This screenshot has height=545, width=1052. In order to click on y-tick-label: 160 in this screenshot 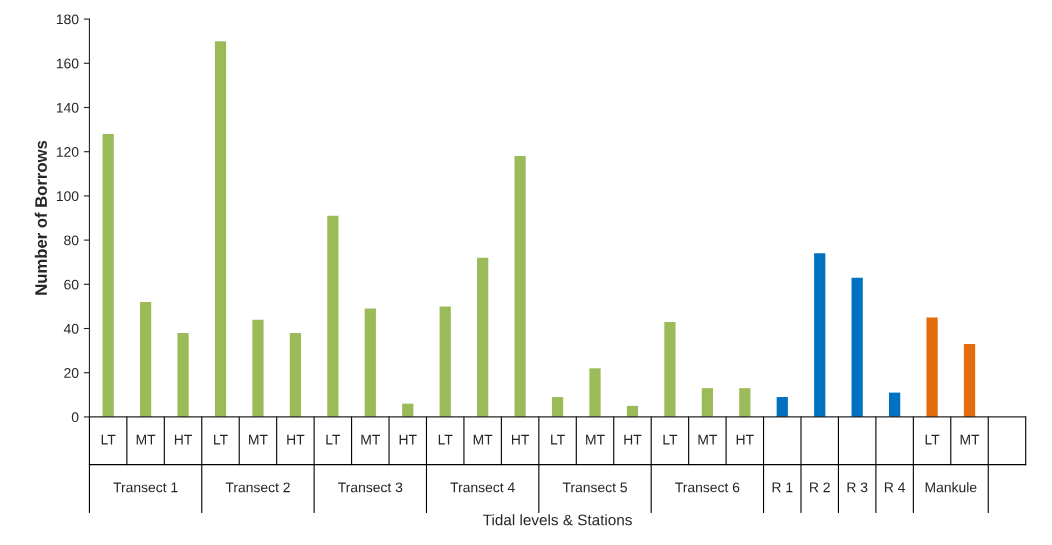, I will do `click(67, 63)`.